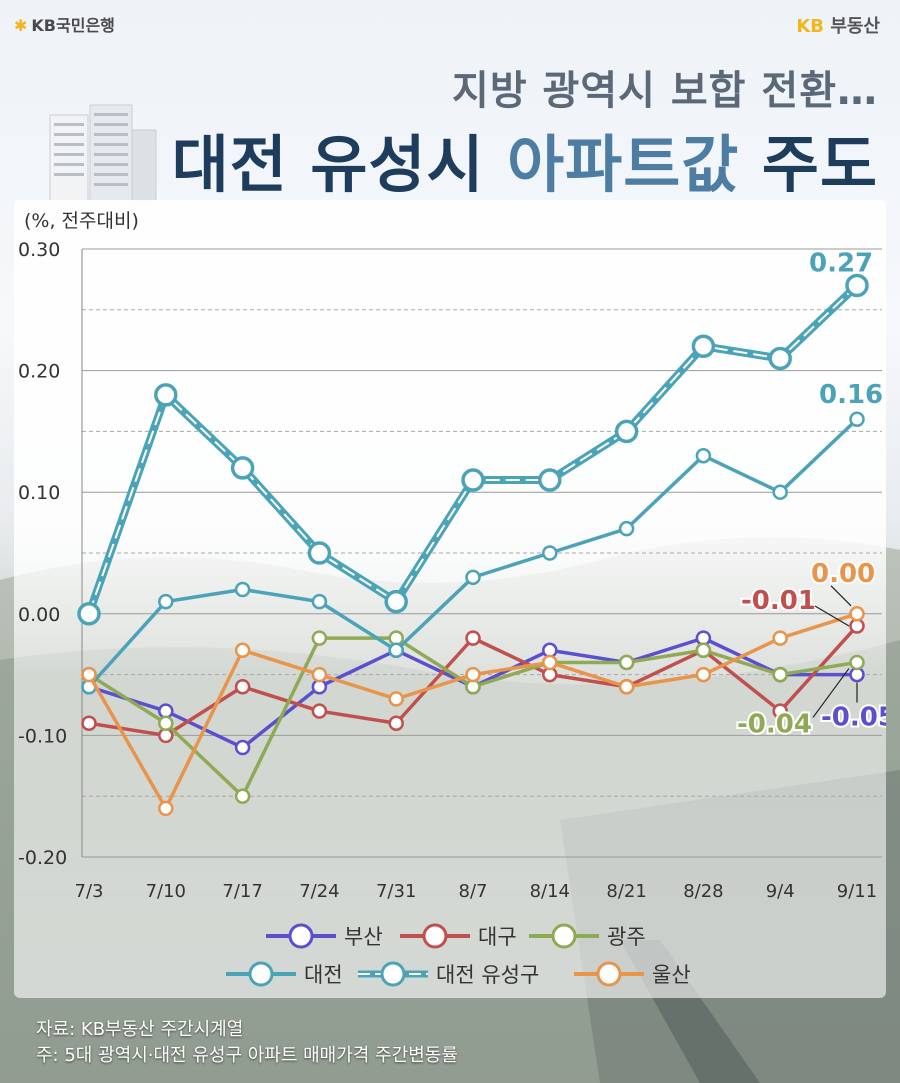 This screenshot has width=900, height=1083. Describe the element at coordinates (89, 891) in the screenshot. I see `x-tick-label: 7/3` at that location.